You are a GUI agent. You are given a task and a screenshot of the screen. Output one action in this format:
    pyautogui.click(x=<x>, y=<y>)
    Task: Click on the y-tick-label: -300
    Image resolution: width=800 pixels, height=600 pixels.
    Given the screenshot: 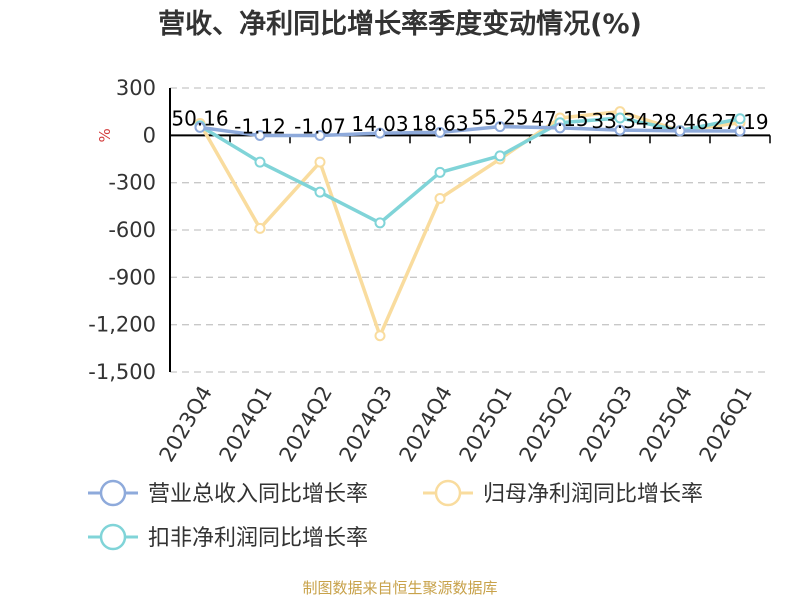 What is the action you would take?
    pyautogui.click(x=132, y=183)
    